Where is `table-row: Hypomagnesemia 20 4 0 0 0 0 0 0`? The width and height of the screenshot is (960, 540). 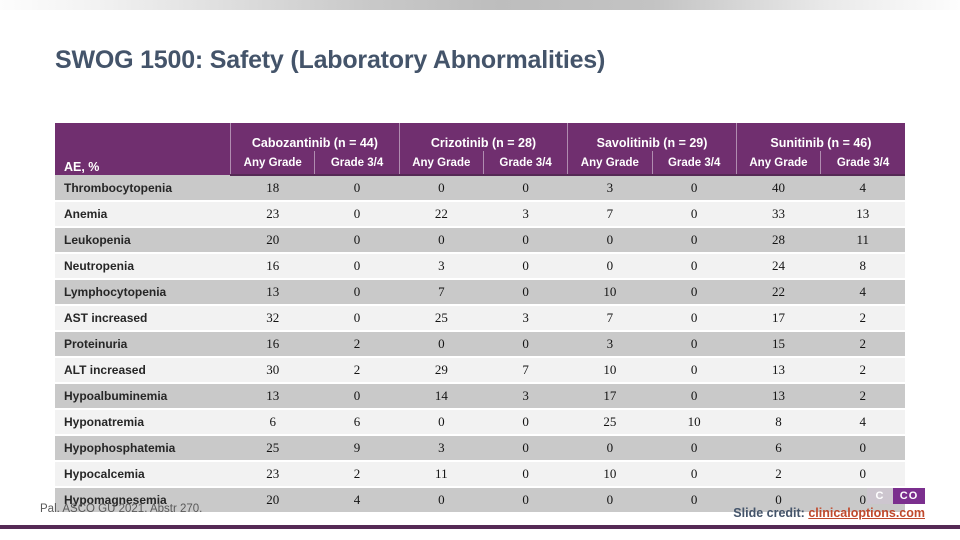
table-row: Hypomagnesemia 20 4 0 0 0 0 0 0 is located at coordinates (480, 500).